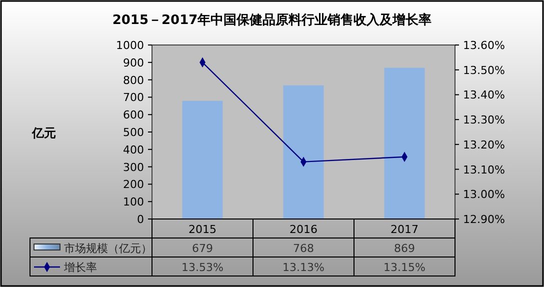 The image size is (544, 287). What do you see at coordinates (80, 267) in the screenshot?
I see `legend-label: 增长率` at bounding box center [80, 267].